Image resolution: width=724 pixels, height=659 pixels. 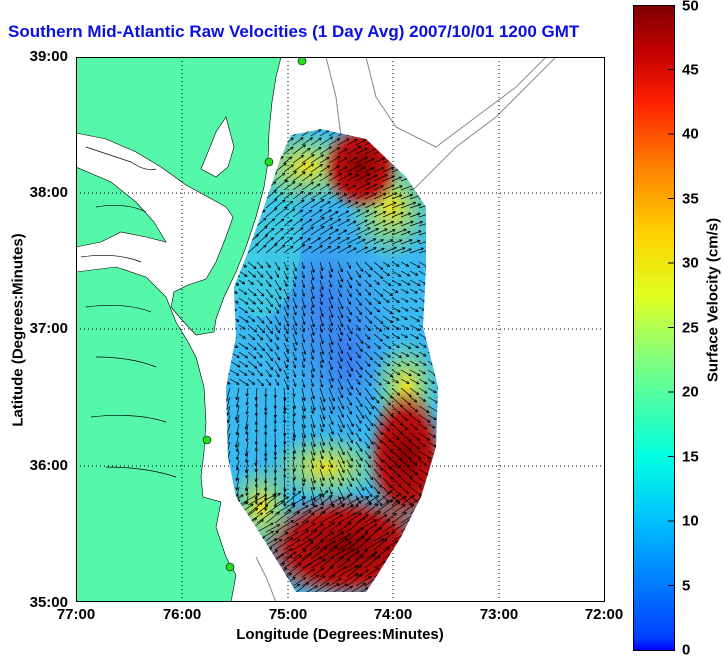 What do you see at coordinates (121, 207) in the screenshot?
I see `land-mass` at bounding box center [121, 207].